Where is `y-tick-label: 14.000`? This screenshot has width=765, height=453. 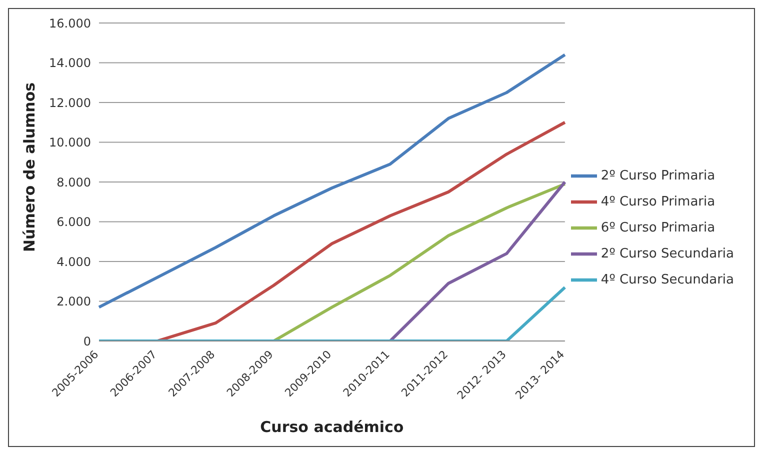
y-tick-label: 14.000 is located at coordinates (70, 63).